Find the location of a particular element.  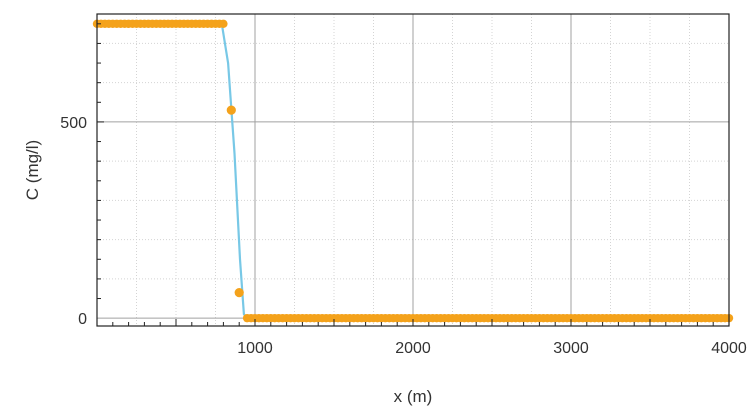

x-axis-label: x (m) is located at coordinates (413, 396).